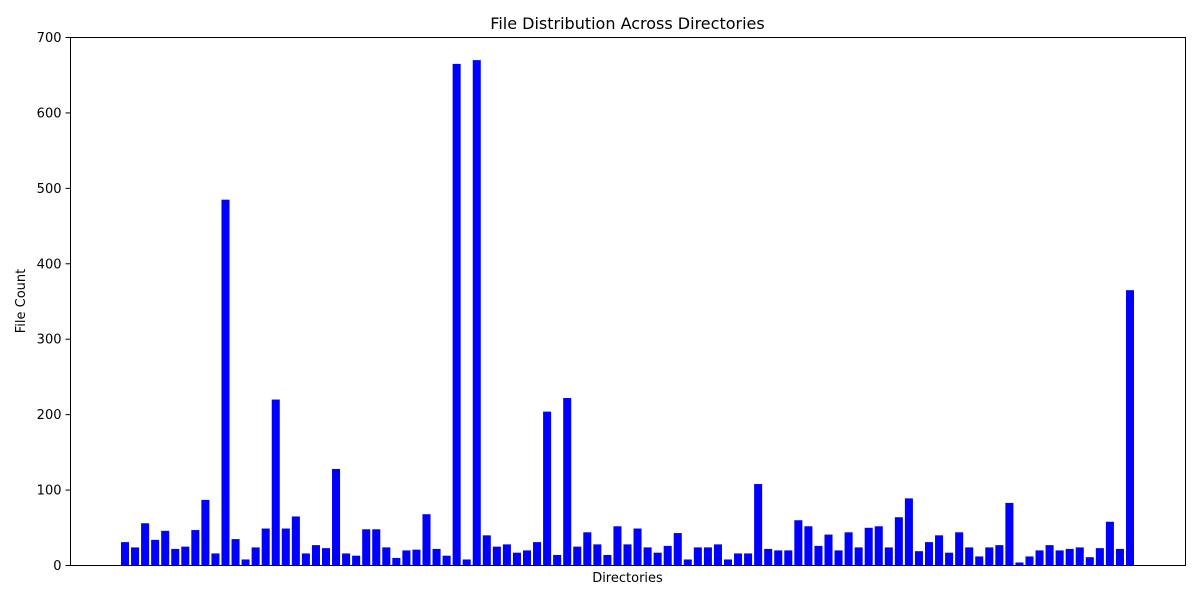 This screenshot has width=1200, height=600. I want to click on y-tick-label: 700, so click(49, 38).